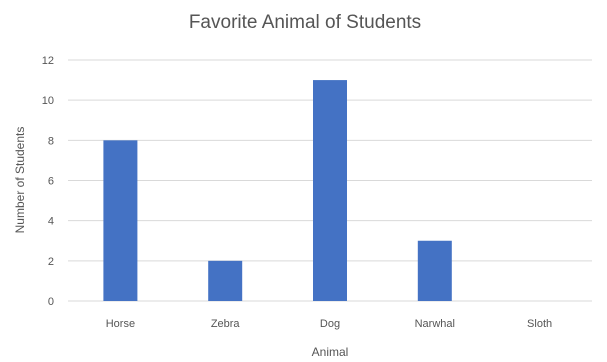  What do you see at coordinates (20, 180) in the screenshot?
I see `y-axis-label: Number of Students` at bounding box center [20, 180].